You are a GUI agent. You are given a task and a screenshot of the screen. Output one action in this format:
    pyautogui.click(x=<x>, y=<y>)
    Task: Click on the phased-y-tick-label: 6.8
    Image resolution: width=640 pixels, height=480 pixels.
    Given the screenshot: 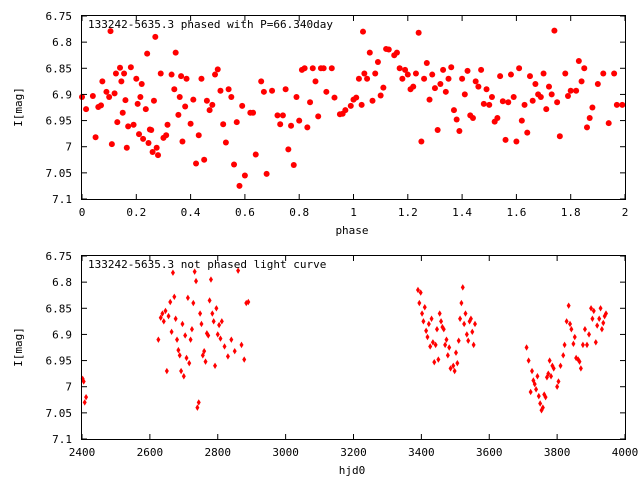 What is the action you would take?
    pyautogui.click(x=62, y=42)
    